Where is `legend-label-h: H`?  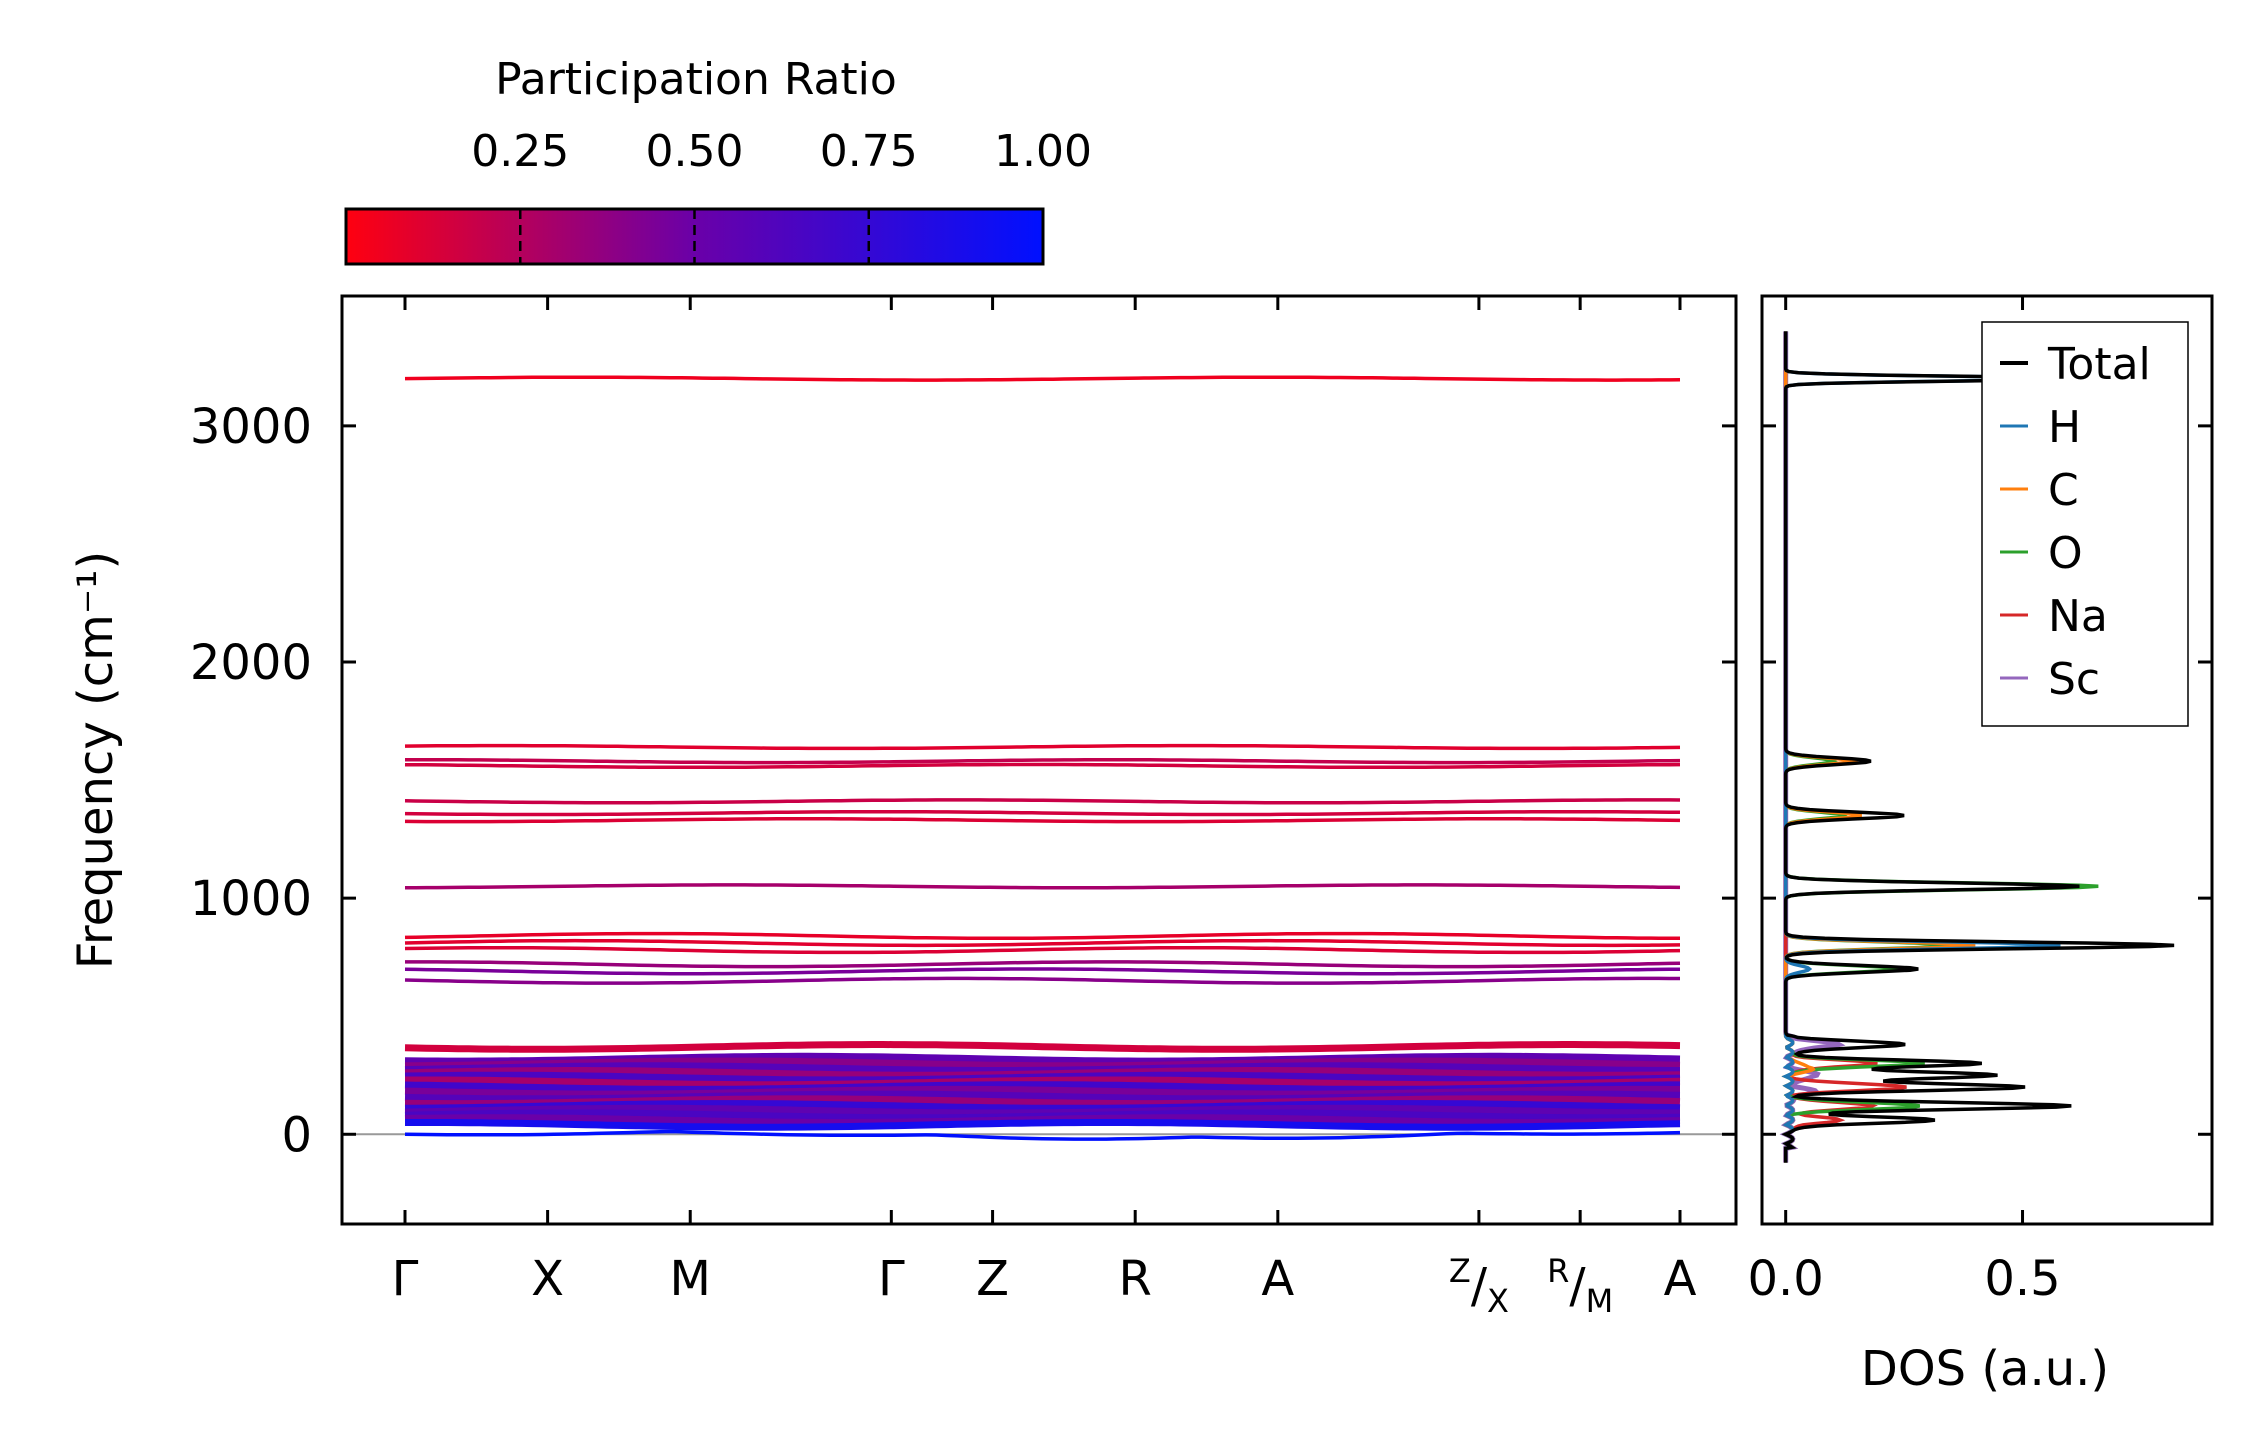 legend-label-h: H is located at coordinates (2064, 427).